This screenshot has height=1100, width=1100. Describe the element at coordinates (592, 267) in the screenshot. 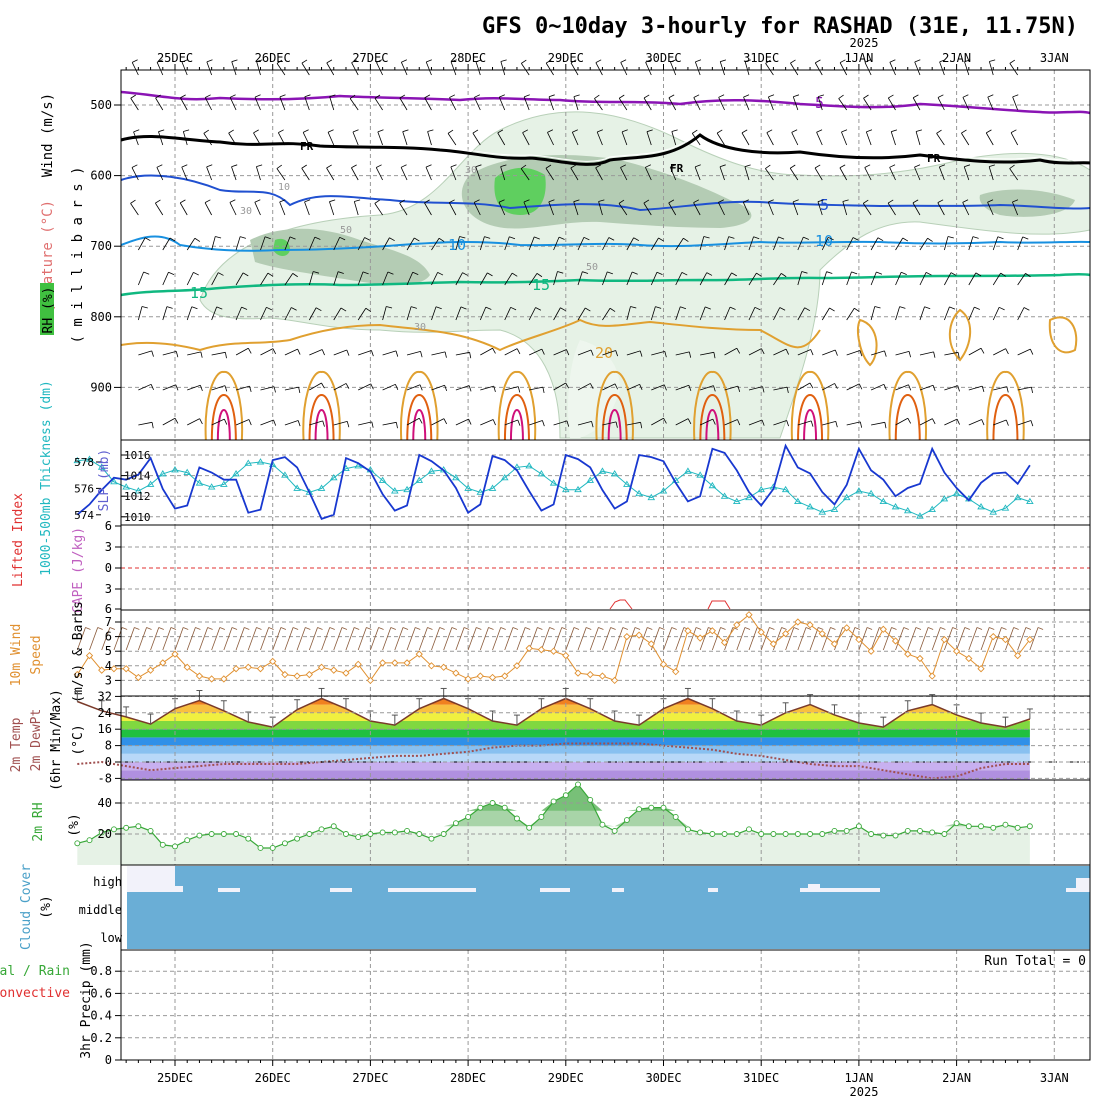

I see `rh-label-50b: 50` at that location.